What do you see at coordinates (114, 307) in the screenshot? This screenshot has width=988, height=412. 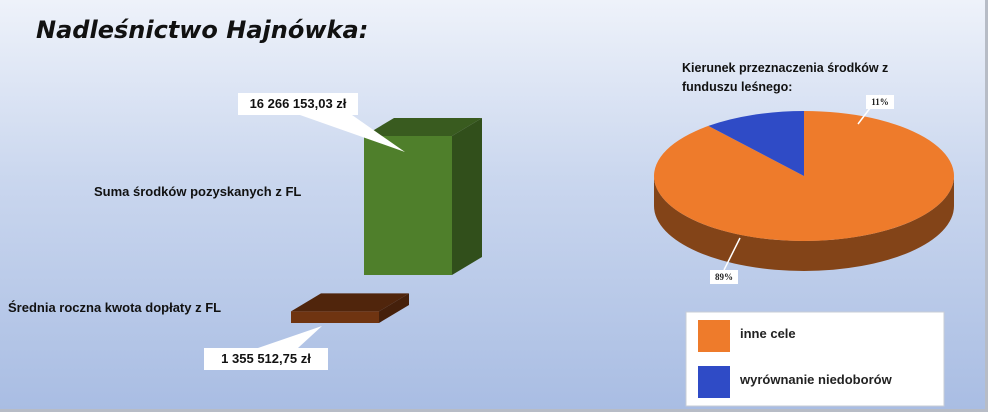 I see `bar-category-label: Średnia roczna kwota dopłaty z FL` at bounding box center [114, 307].